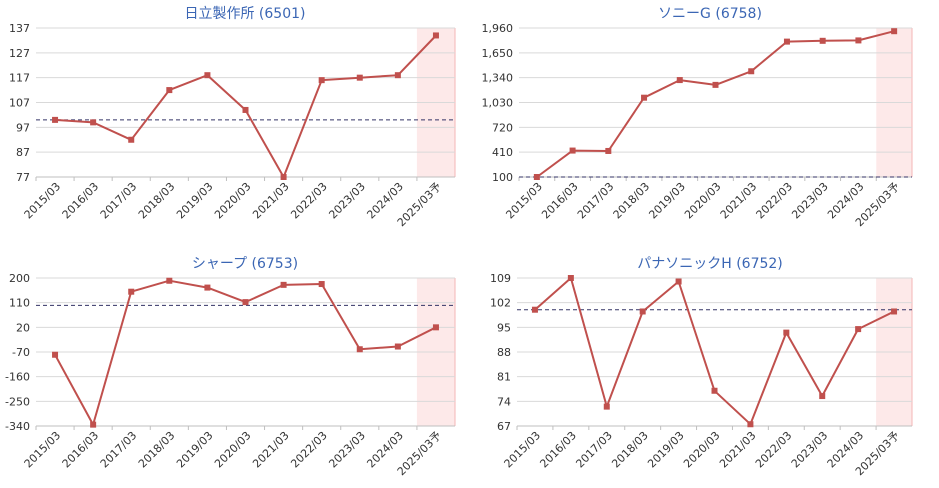 Image resolution: width=939 pixels, height=488 pixels. What do you see at coordinates (710, 14) in the screenshot?
I see `chart-title: ソニーG (6758)` at bounding box center [710, 14].